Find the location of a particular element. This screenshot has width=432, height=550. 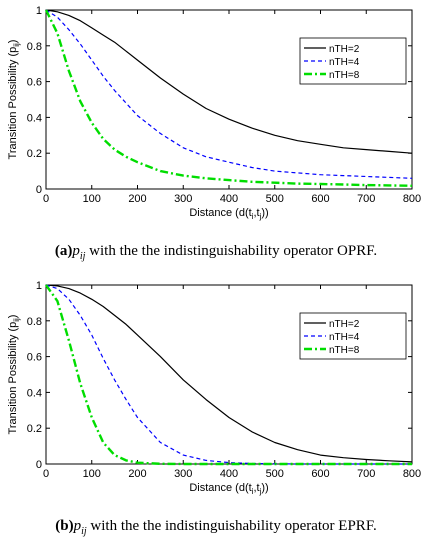

caption-label: (a) is located at coordinates (63, 251).